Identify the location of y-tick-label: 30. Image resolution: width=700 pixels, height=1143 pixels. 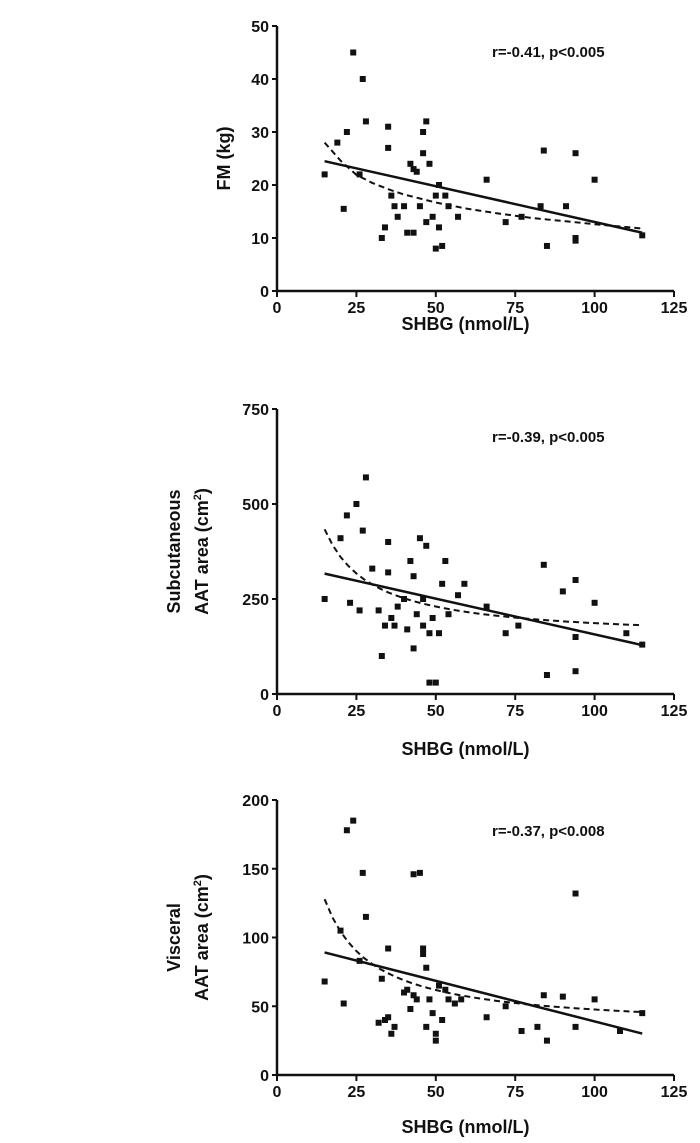
(260, 133).